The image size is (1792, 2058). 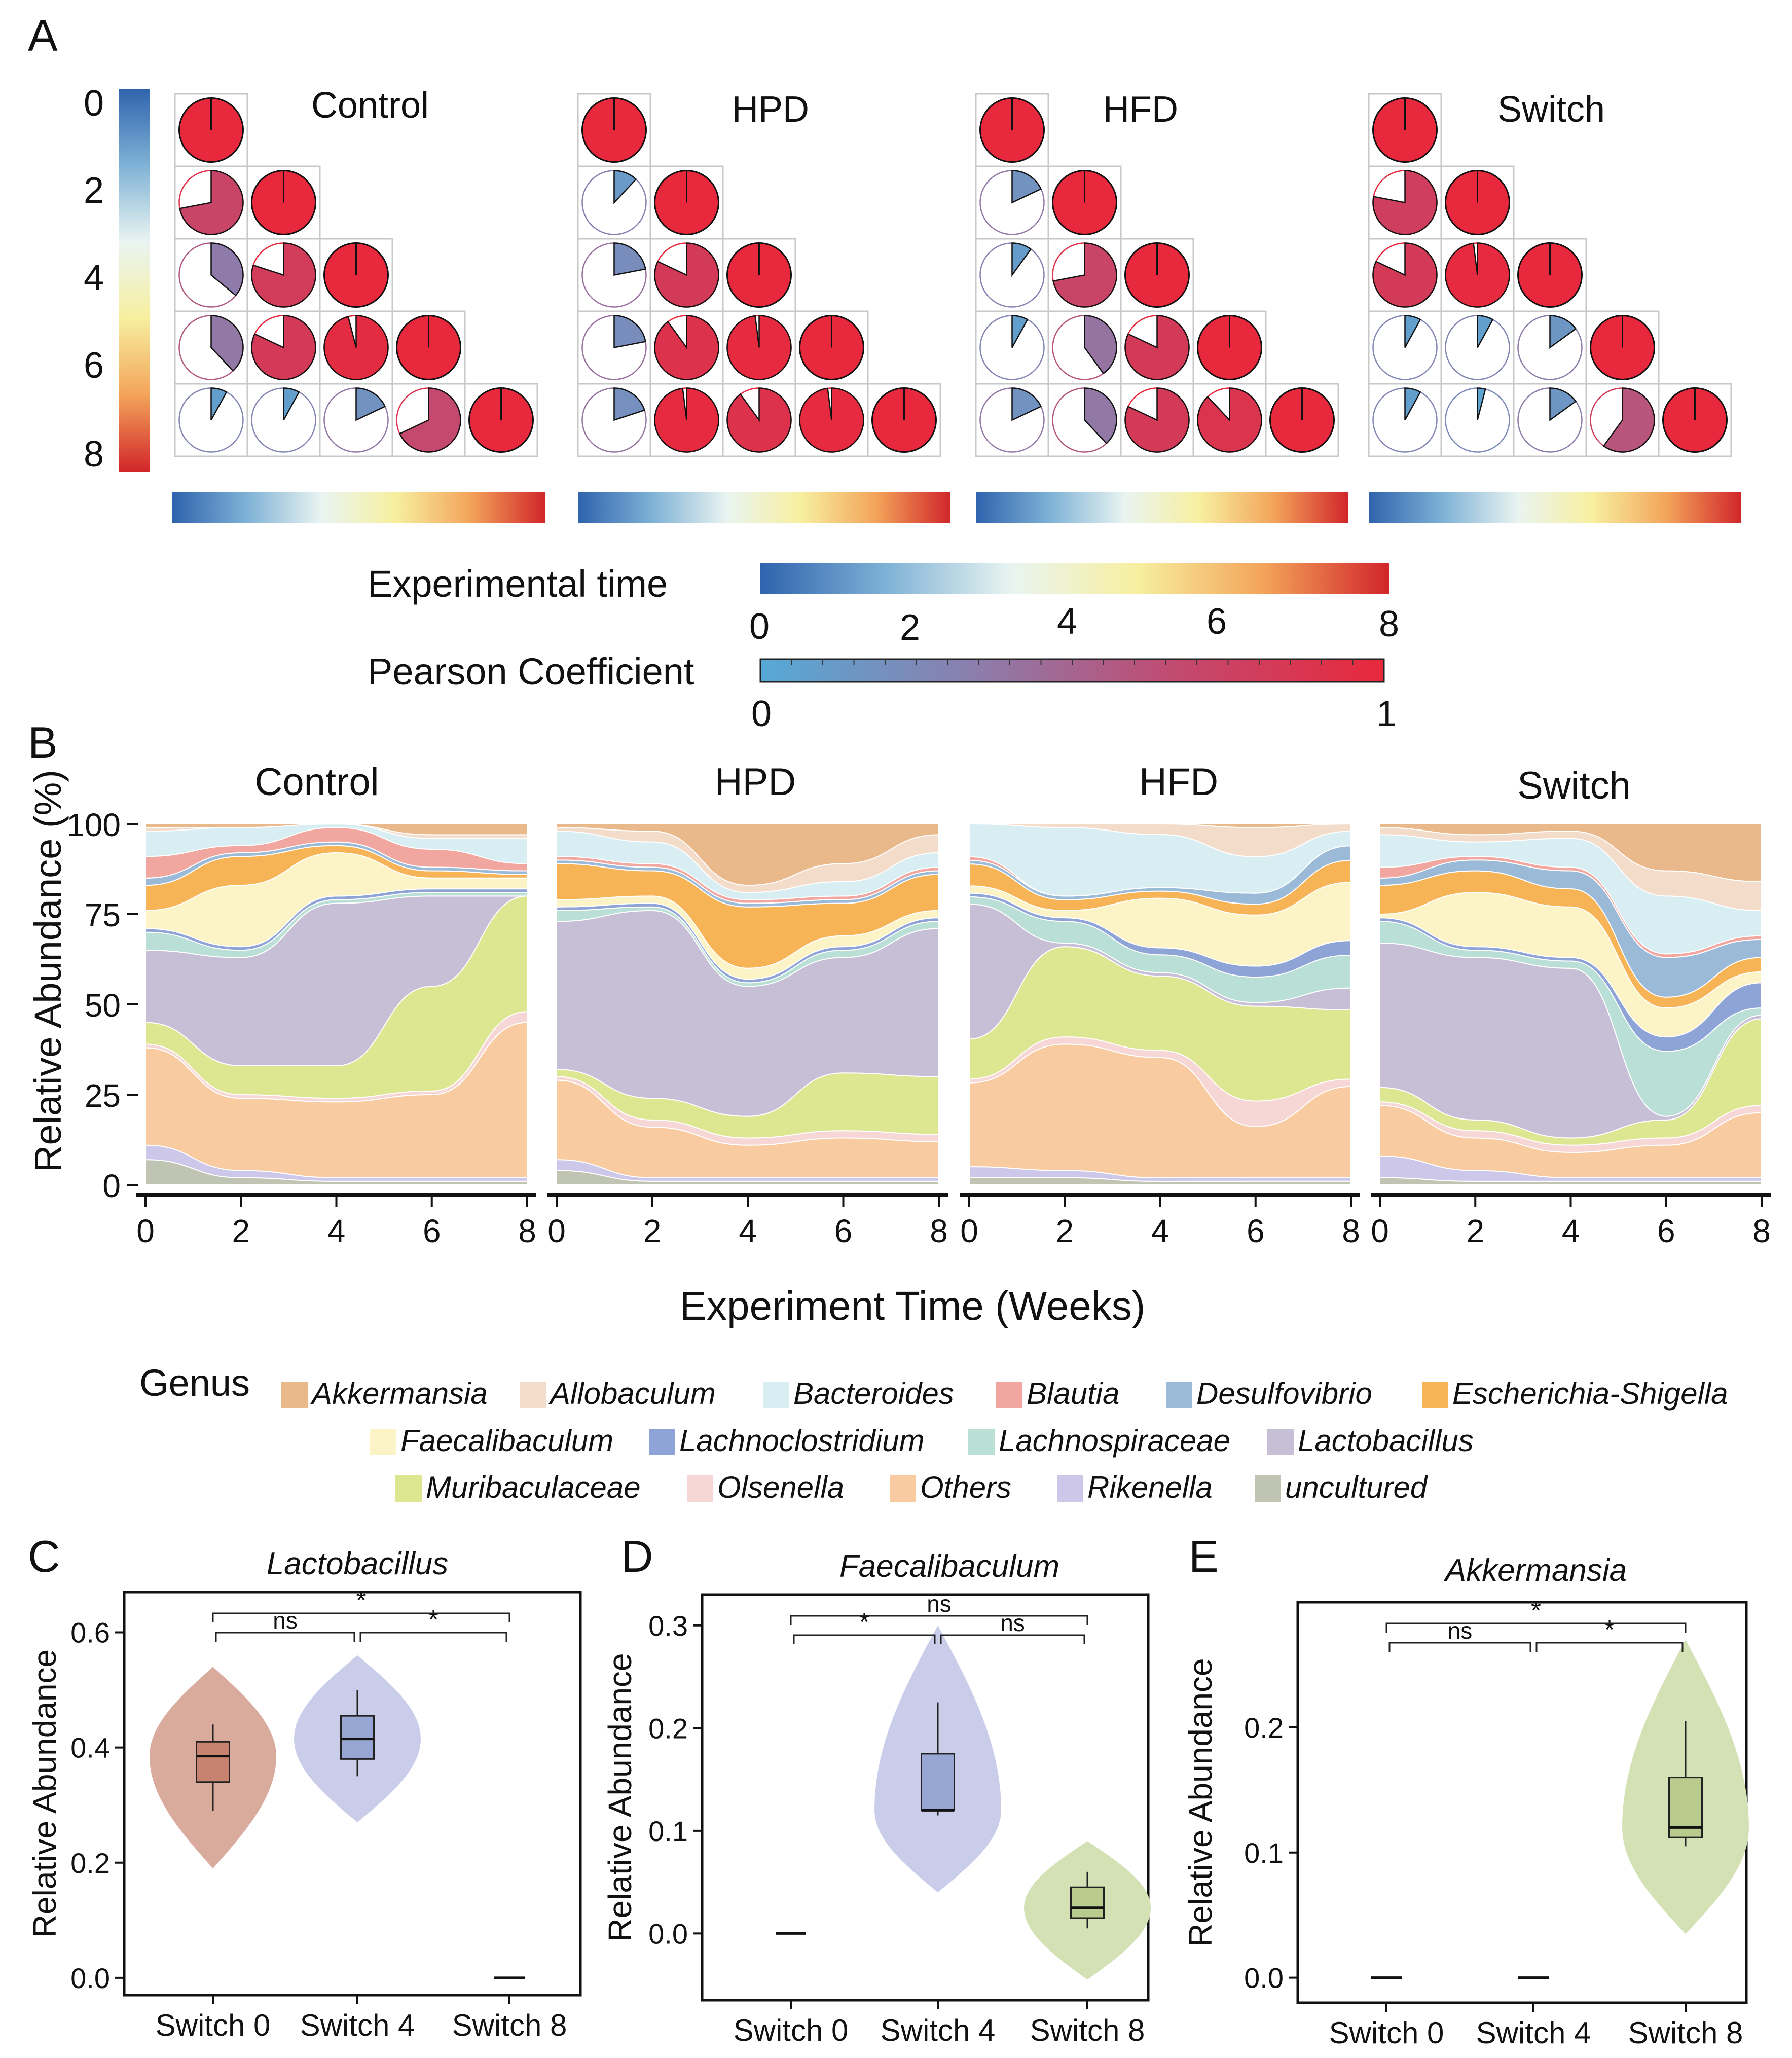 I want to click on time-scale-tick: 6, so click(x=94, y=366).